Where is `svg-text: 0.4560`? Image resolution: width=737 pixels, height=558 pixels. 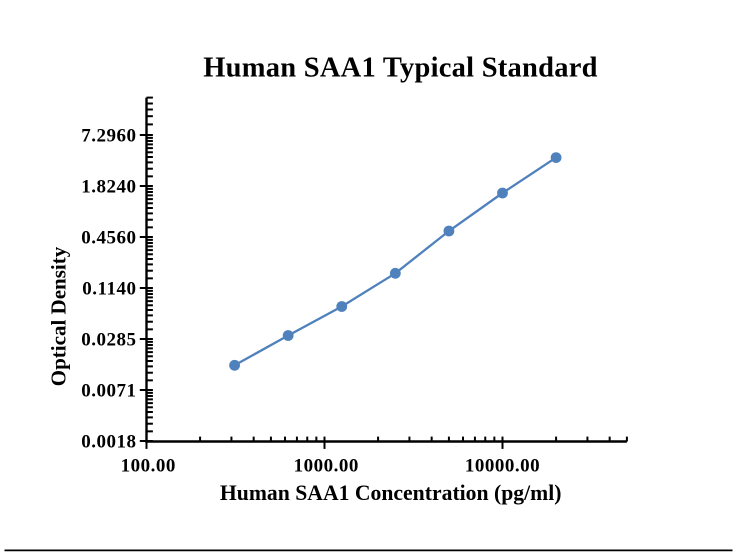
svg-text: 0.4560 is located at coordinates (108, 238).